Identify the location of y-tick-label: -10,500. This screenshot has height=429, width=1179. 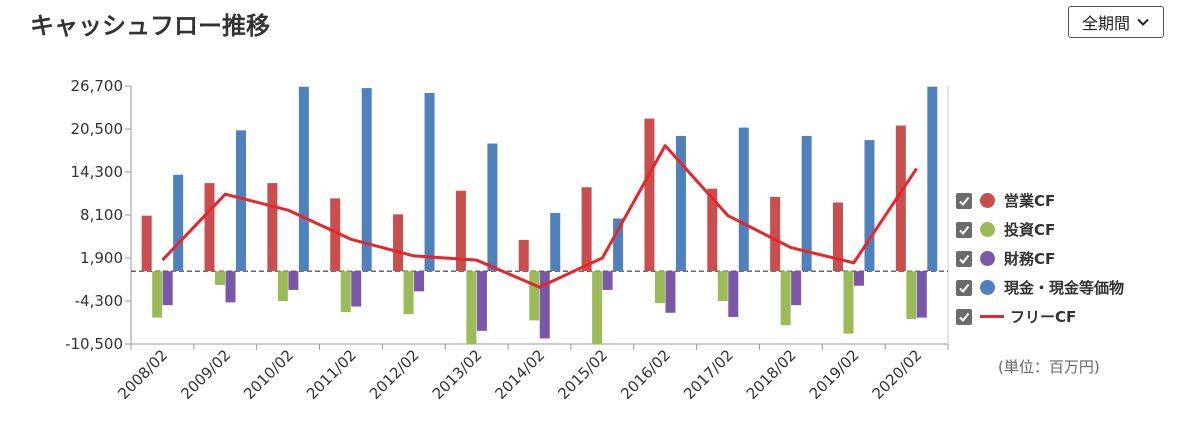
(94, 344).